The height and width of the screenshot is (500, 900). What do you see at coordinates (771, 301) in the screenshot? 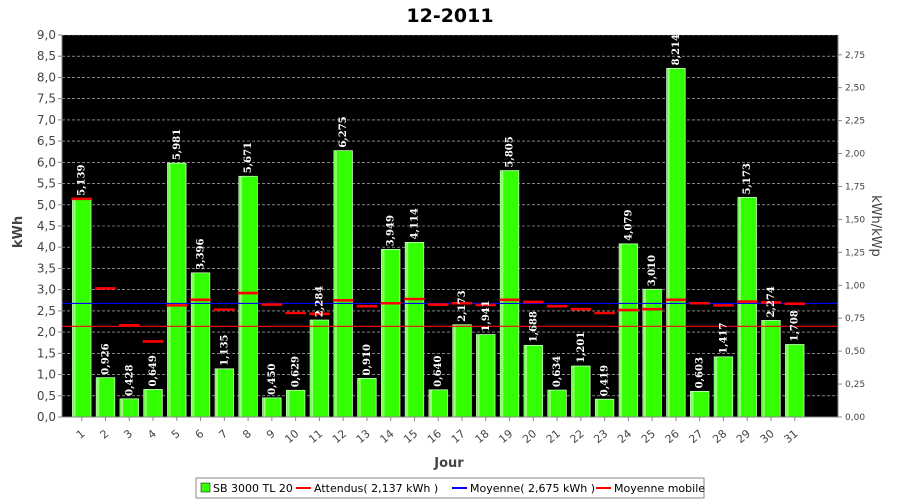
I see `data-label: 2,274` at bounding box center [771, 301].